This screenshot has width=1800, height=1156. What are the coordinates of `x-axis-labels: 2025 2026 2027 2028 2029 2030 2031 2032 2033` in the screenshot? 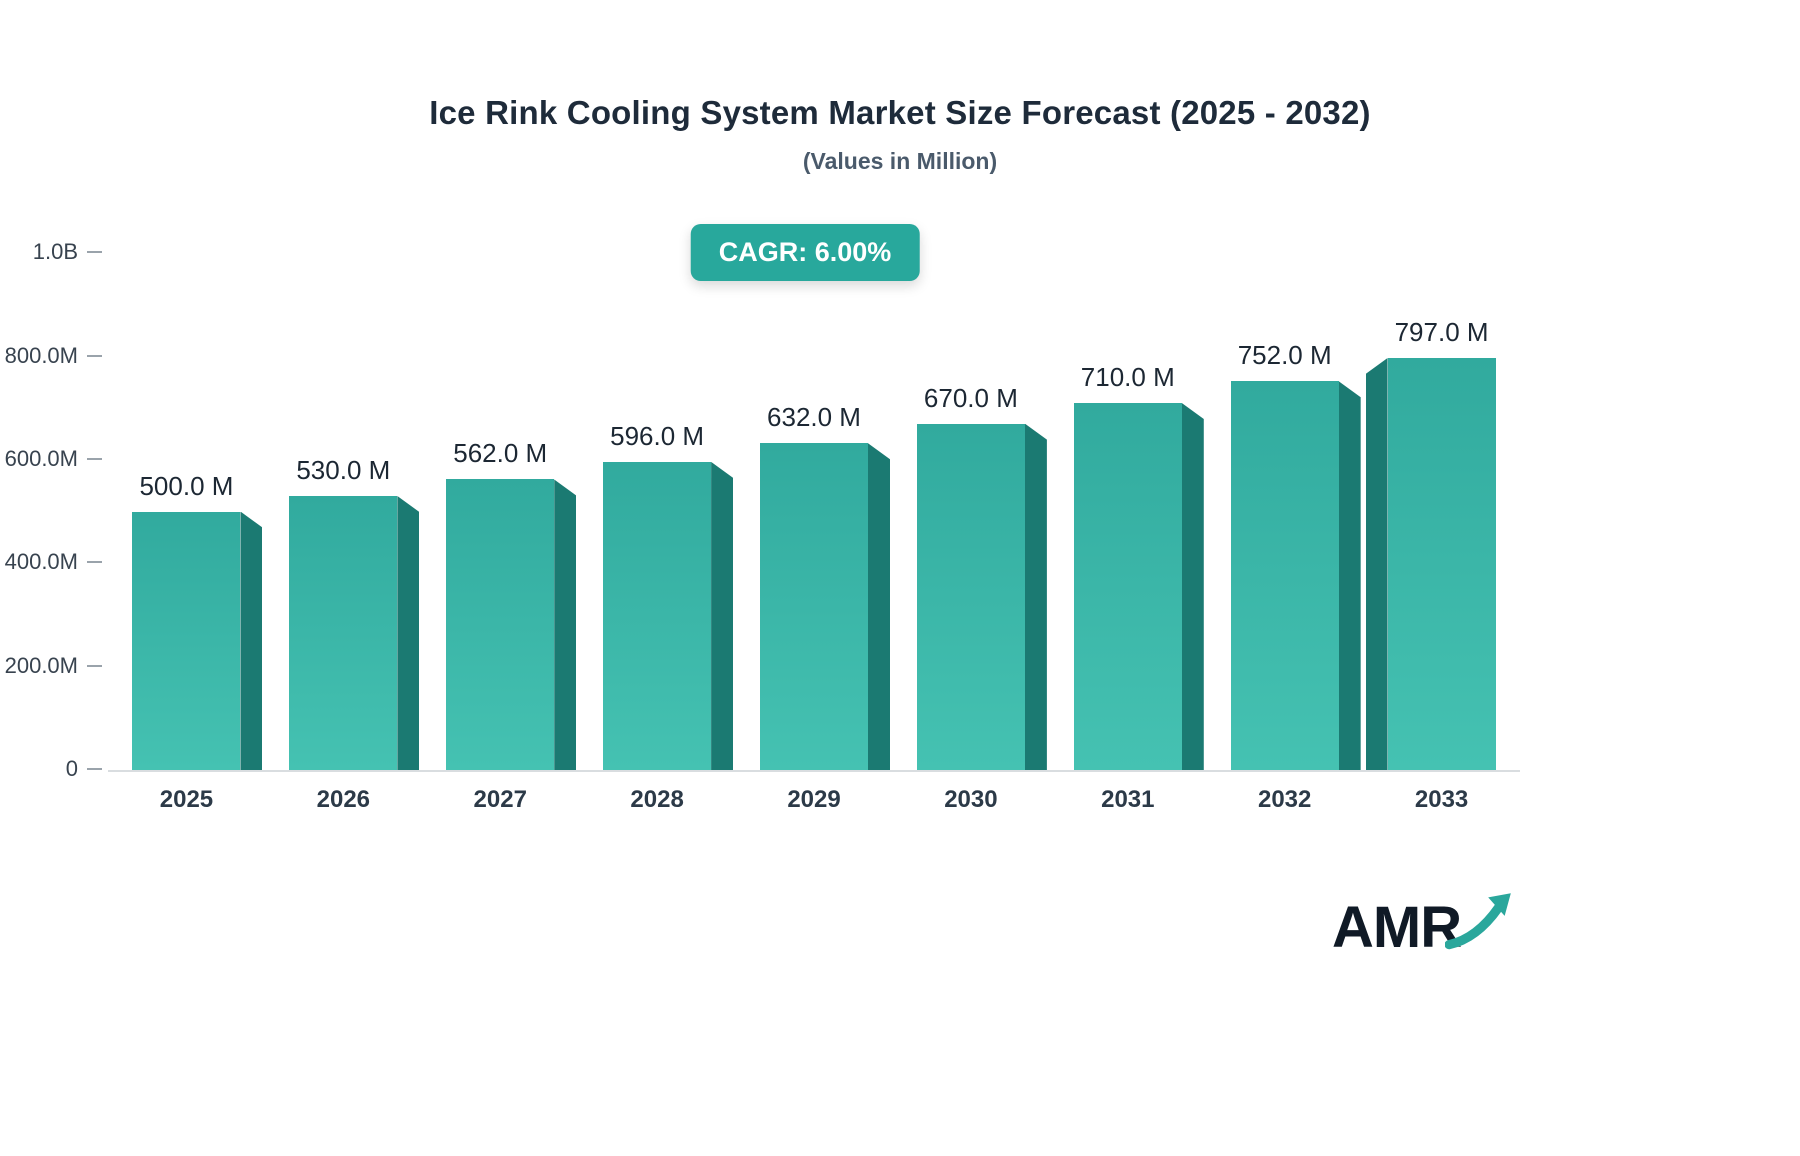 It's located at (814, 800).